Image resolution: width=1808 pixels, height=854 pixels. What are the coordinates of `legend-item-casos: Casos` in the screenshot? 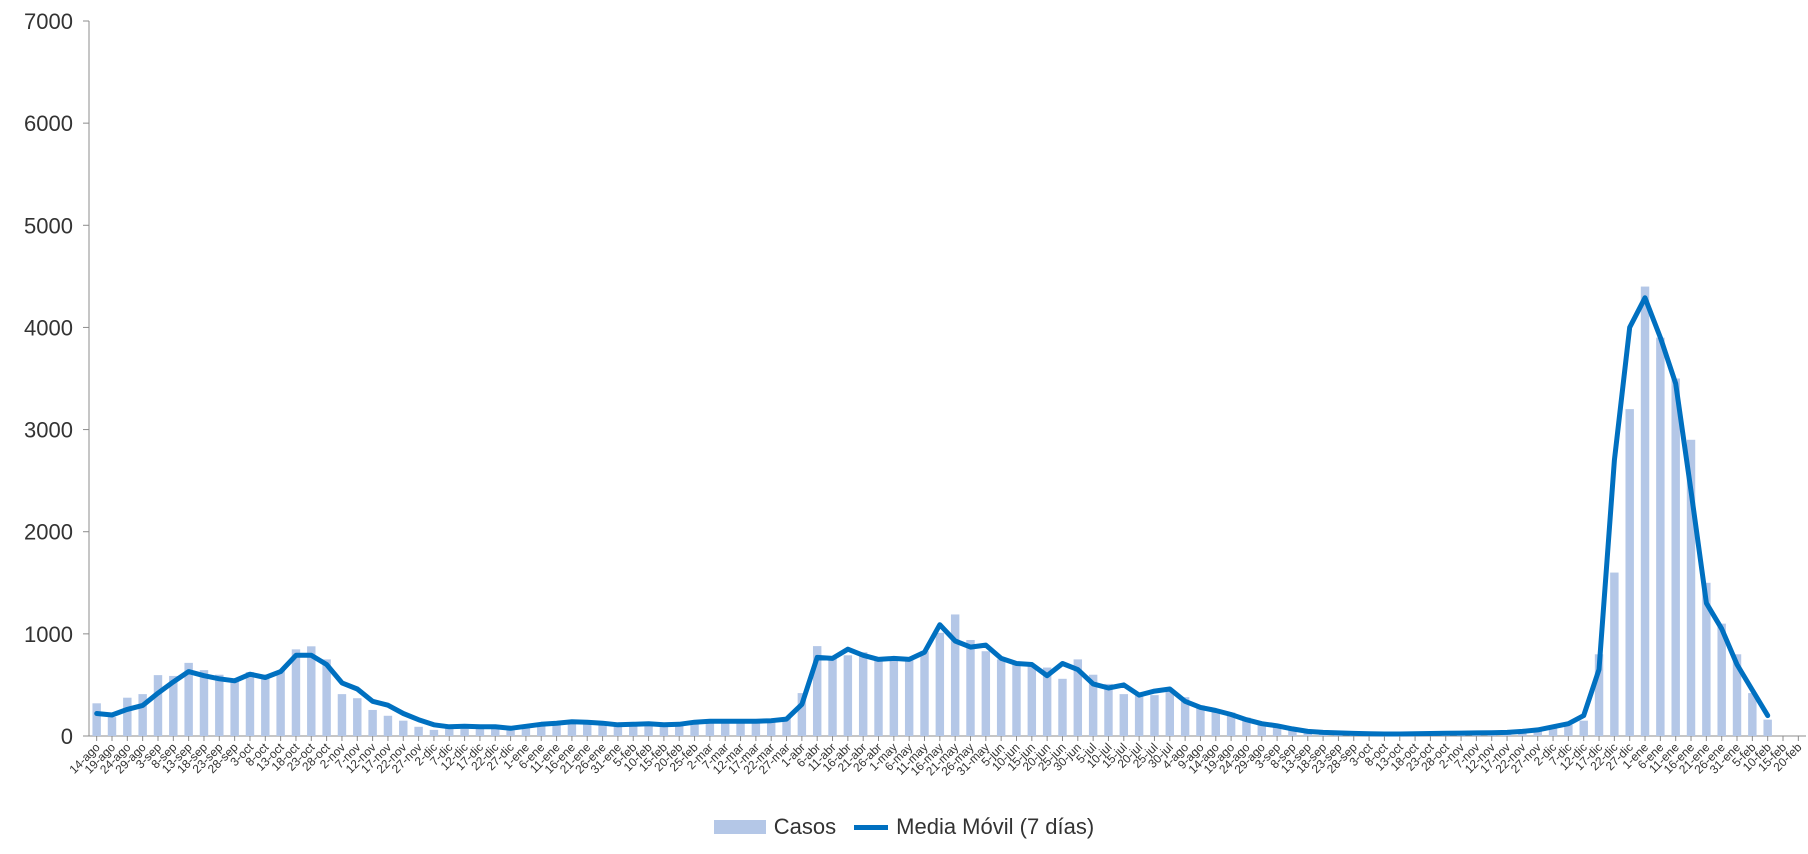 It's located at (775, 827).